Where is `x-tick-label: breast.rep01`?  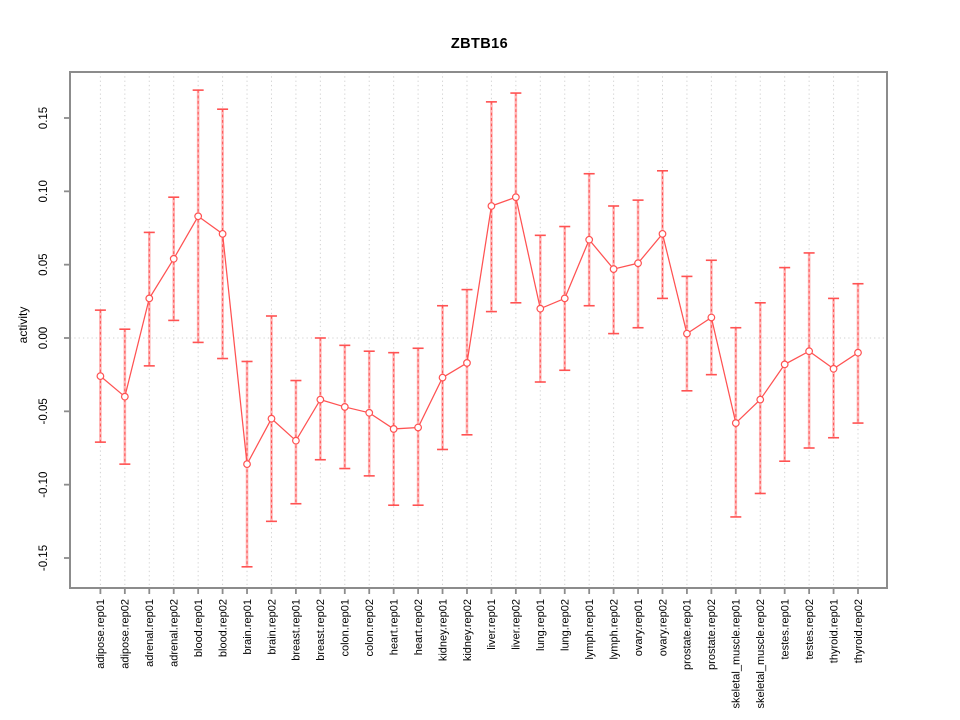
x-tick-label: breast.rep01 is located at coordinates (297, 630).